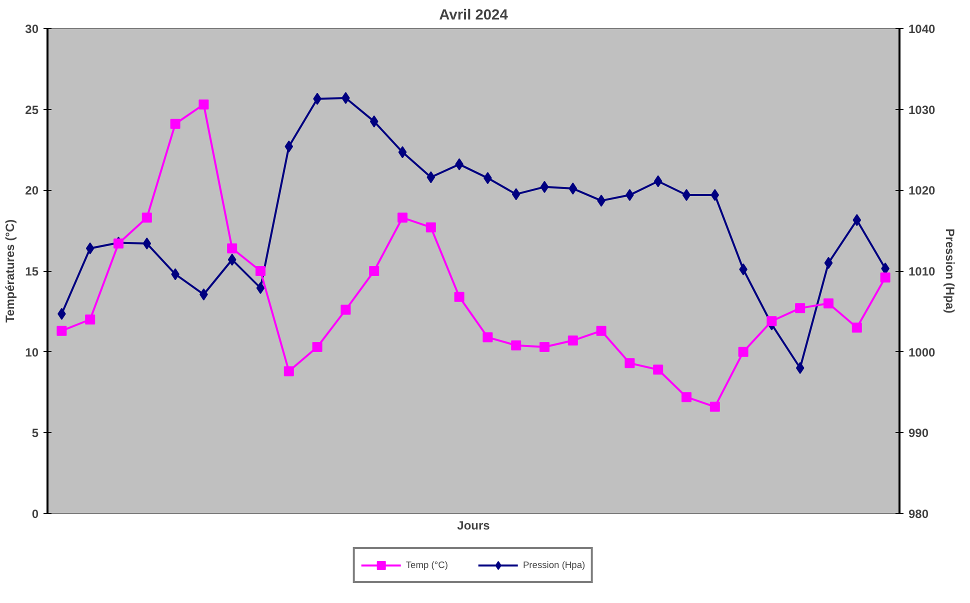  What do you see at coordinates (922, 352) in the screenshot?
I see `y2-tick-label: 1000` at bounding box center [922, 352].